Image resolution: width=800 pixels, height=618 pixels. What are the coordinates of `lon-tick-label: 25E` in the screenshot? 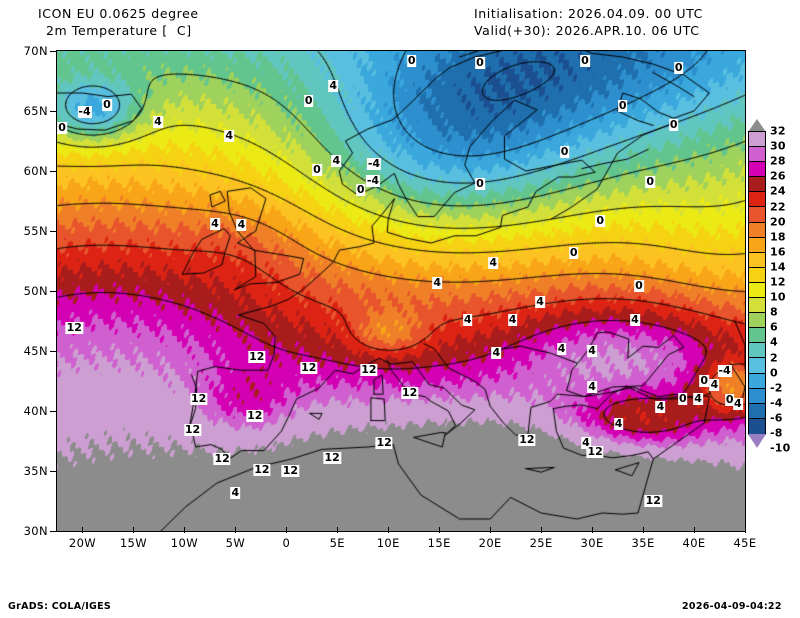 It's located at (541, 543).